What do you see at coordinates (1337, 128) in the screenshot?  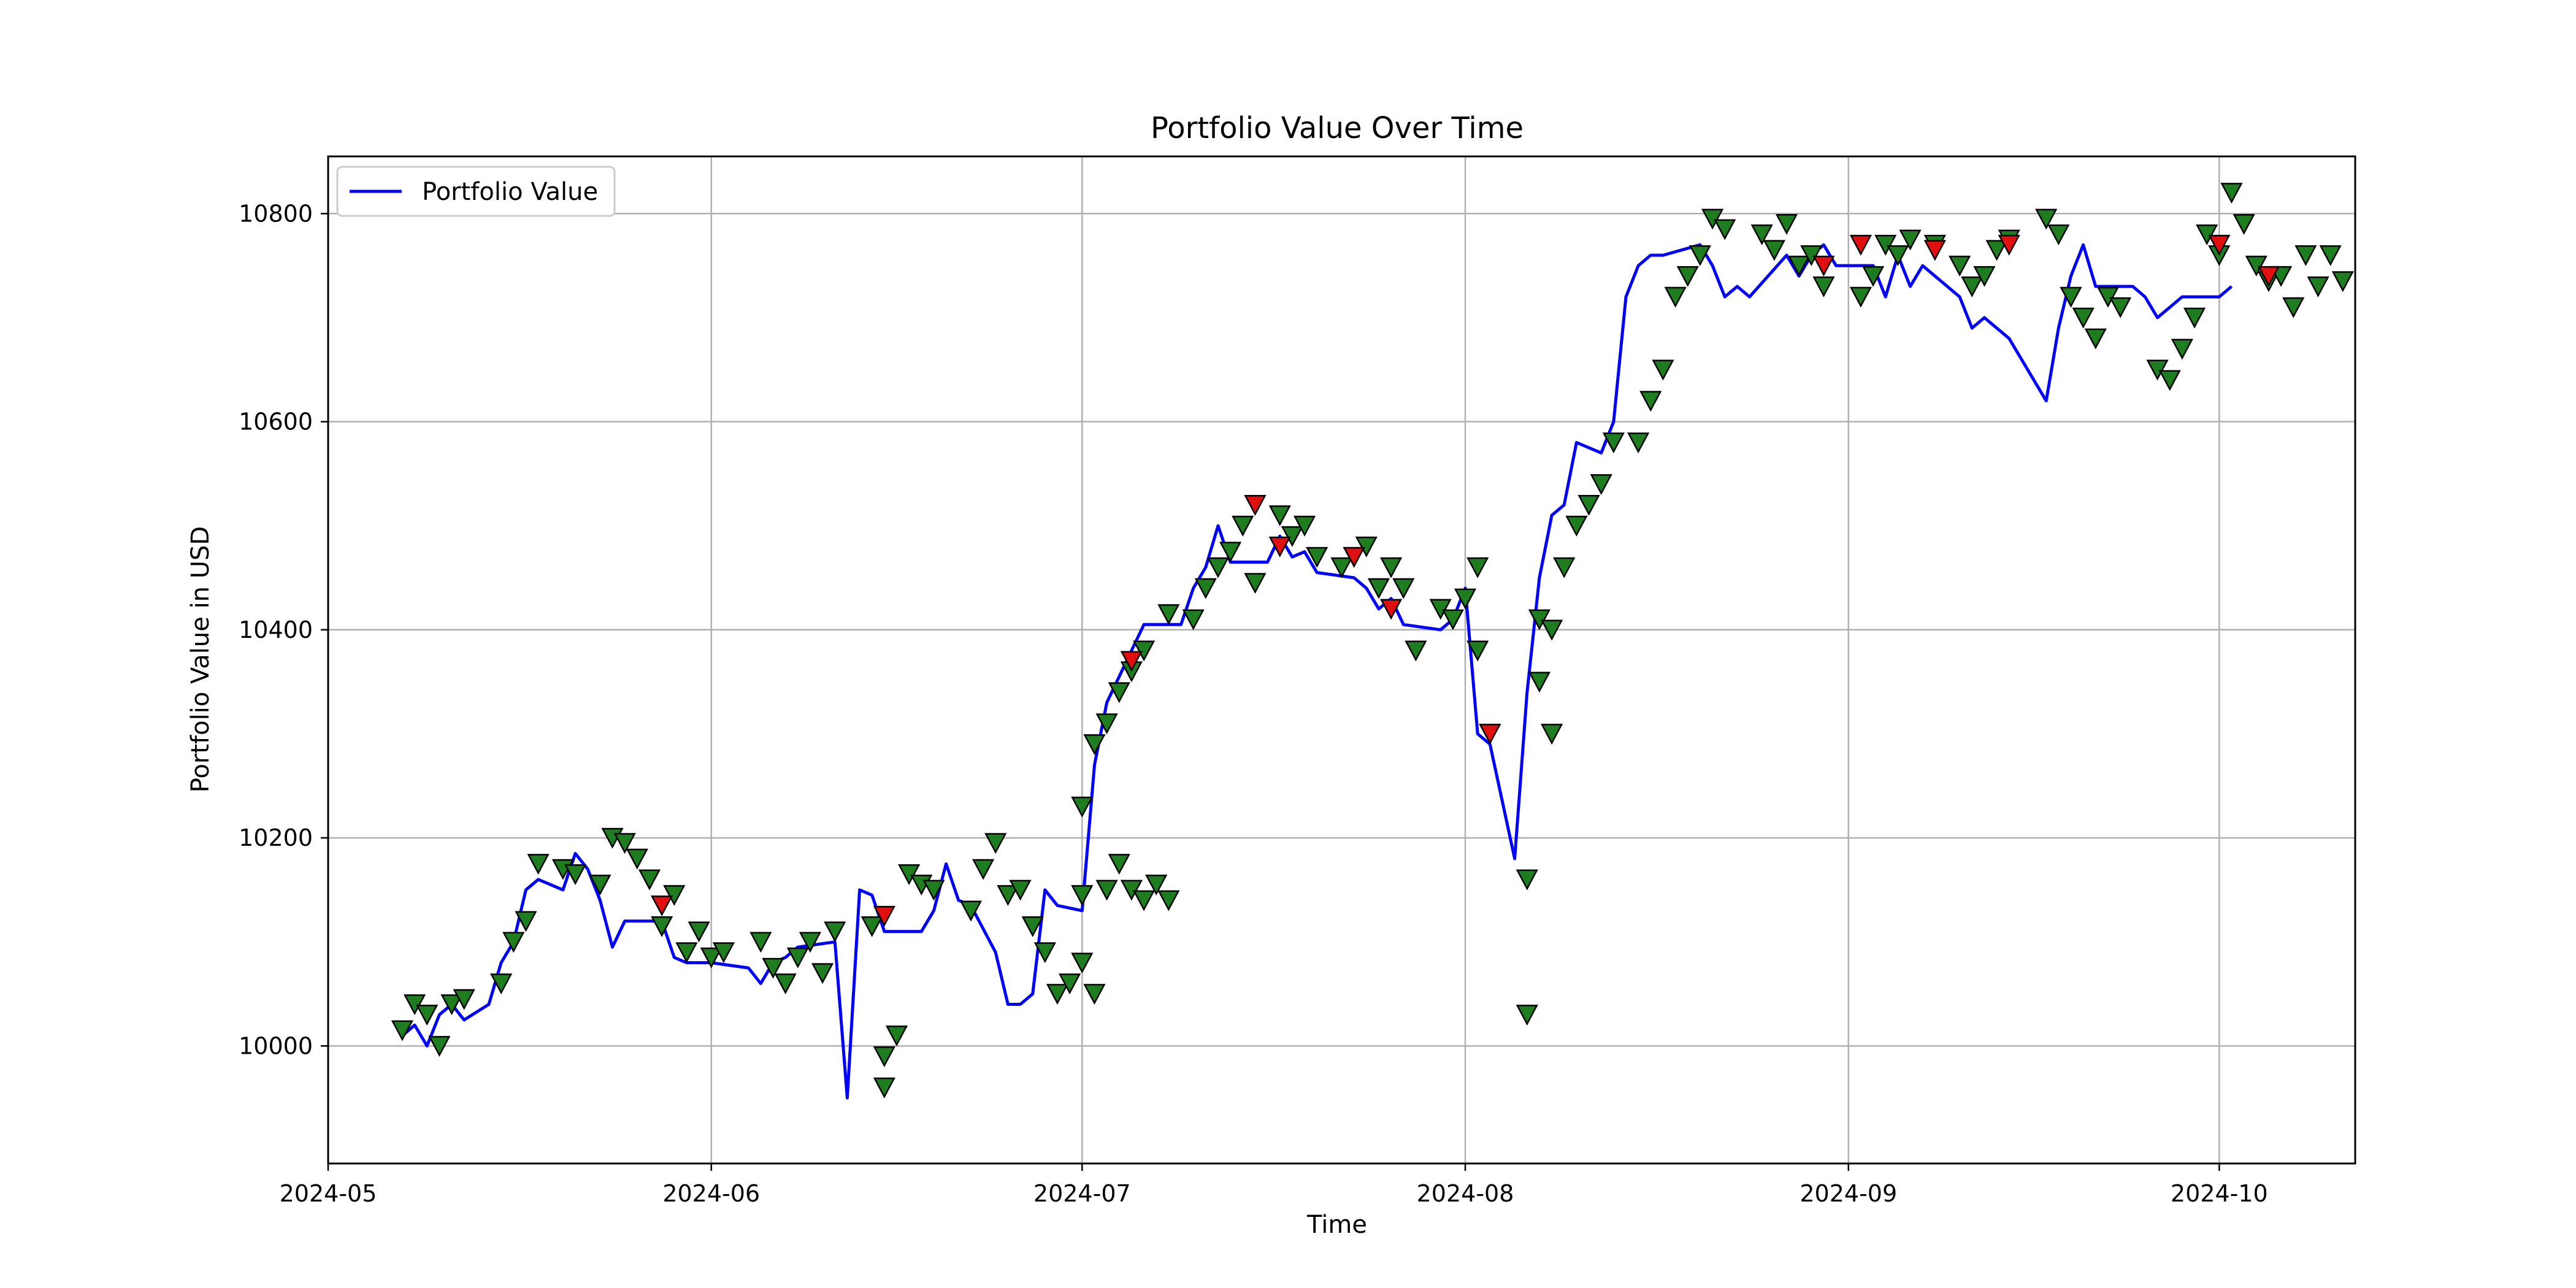 I see `chart-title: Portfolio Value Over Time` at bounding box center [1337, 128].